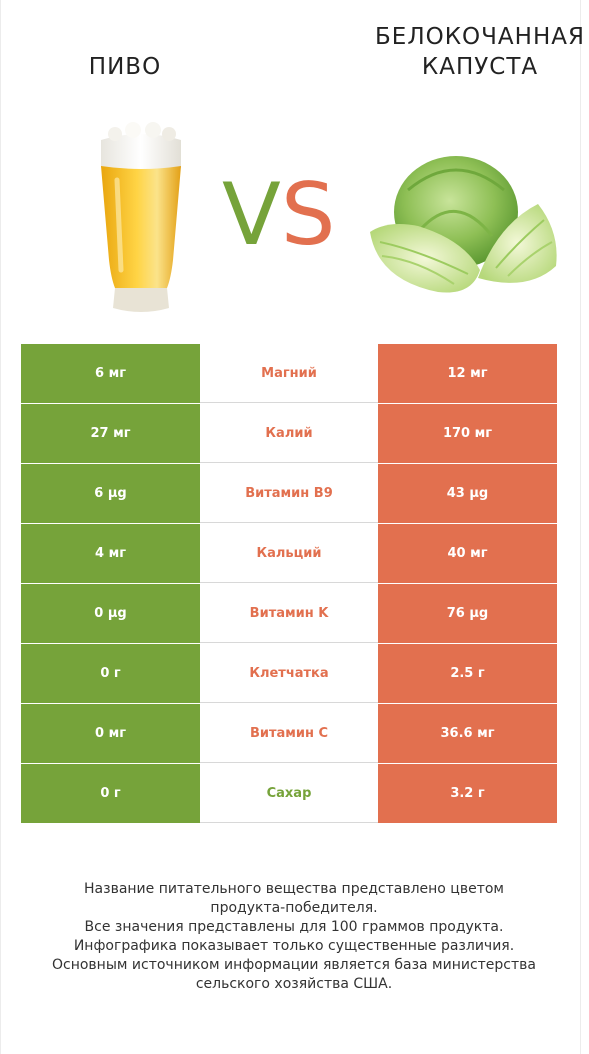  Describe the element at coordinates (467, 613) in the screenshot. I see `right-value-cell: 76 µg` at that location.